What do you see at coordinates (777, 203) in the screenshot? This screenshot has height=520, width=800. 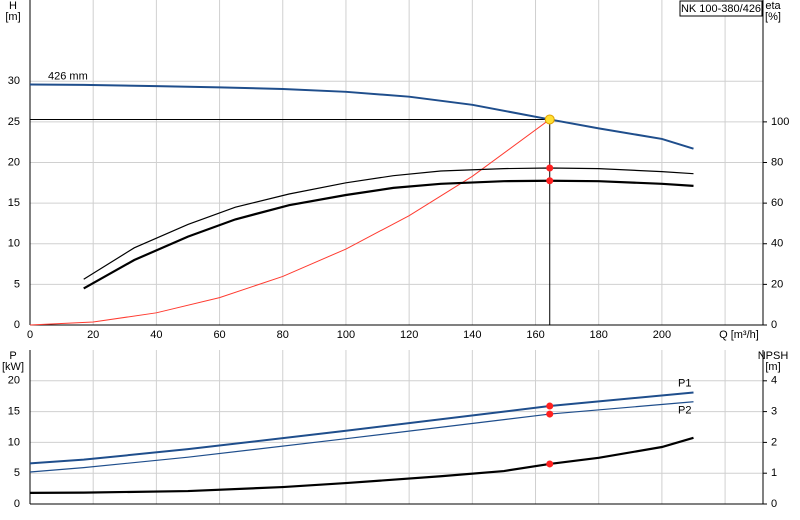 I see `y2-tick-label: 60` at bounding box center [777, 203].